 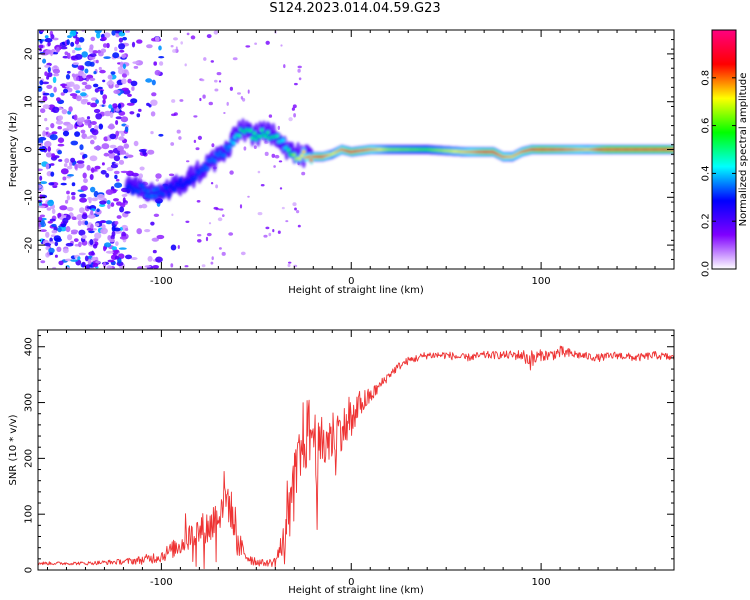 I want to click on snr-y-tick-label: 200, so click(x=29, y=458).